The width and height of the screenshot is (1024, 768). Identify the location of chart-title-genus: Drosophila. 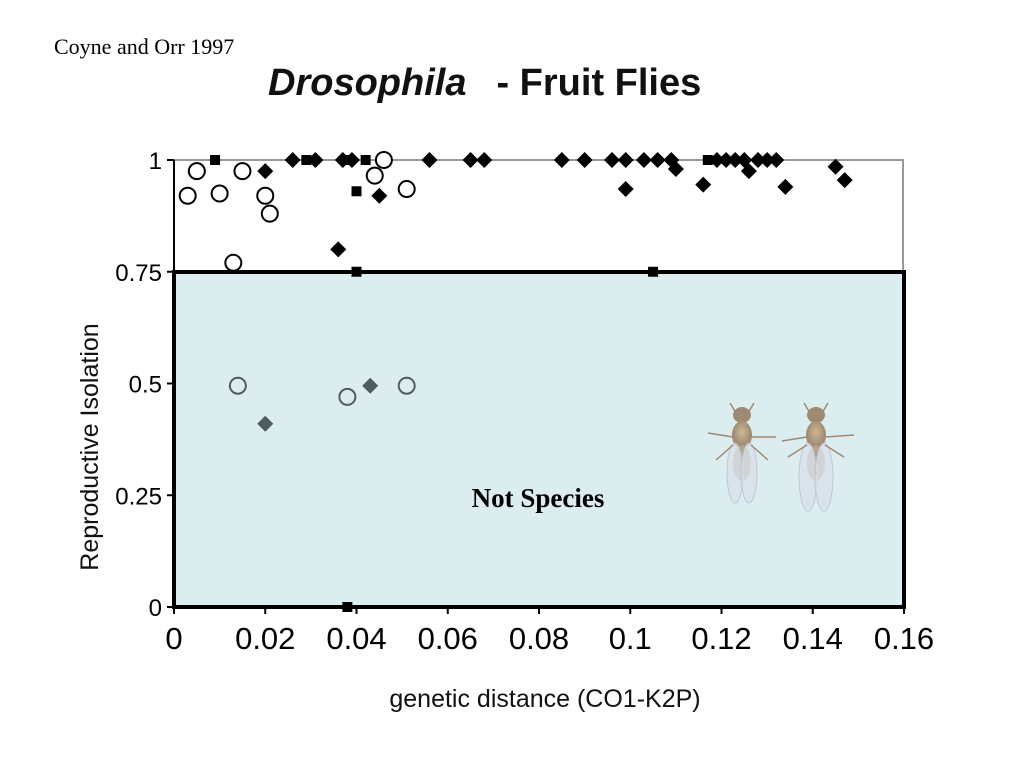
(367, 83).